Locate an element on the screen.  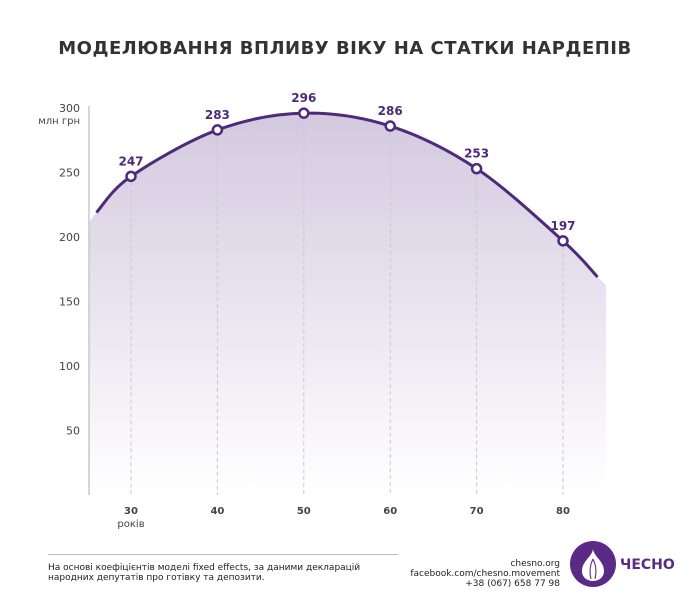
x-tick-label: 40 is located at coordinates (217, 511).